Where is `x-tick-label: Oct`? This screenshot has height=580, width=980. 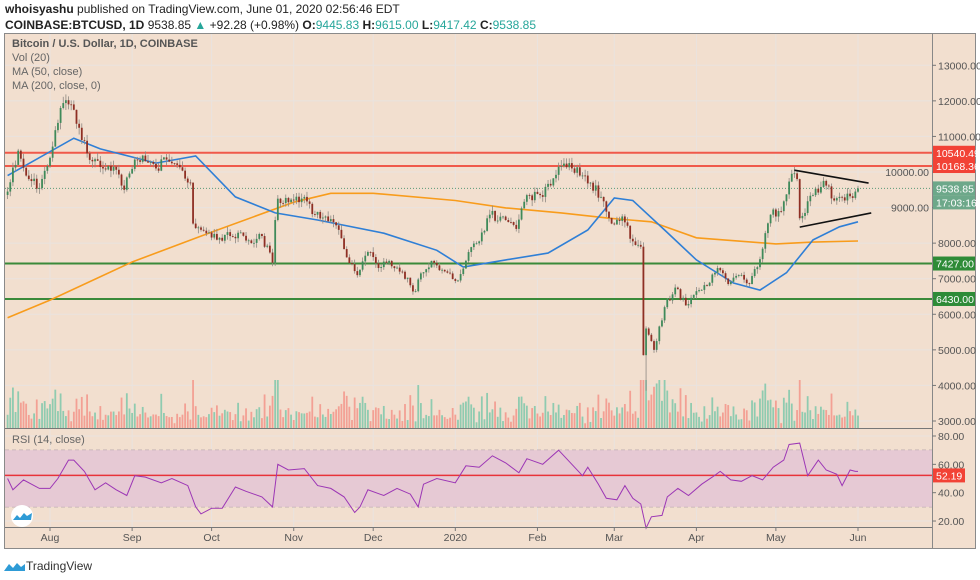 x-tick-label: Oct is located at coordinates (211, 538).